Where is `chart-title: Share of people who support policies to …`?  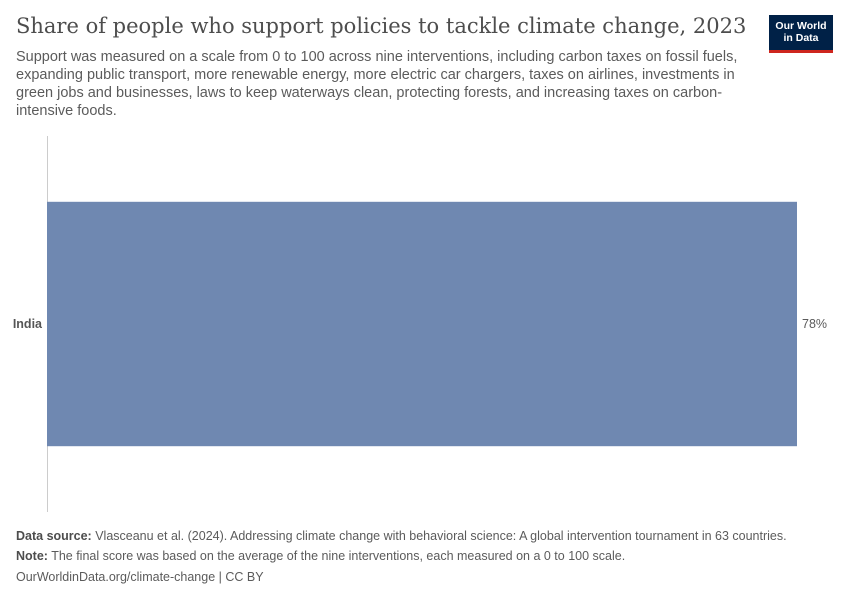
chart-title: Share of people who support policies to … is located at coordinates (381, 26).